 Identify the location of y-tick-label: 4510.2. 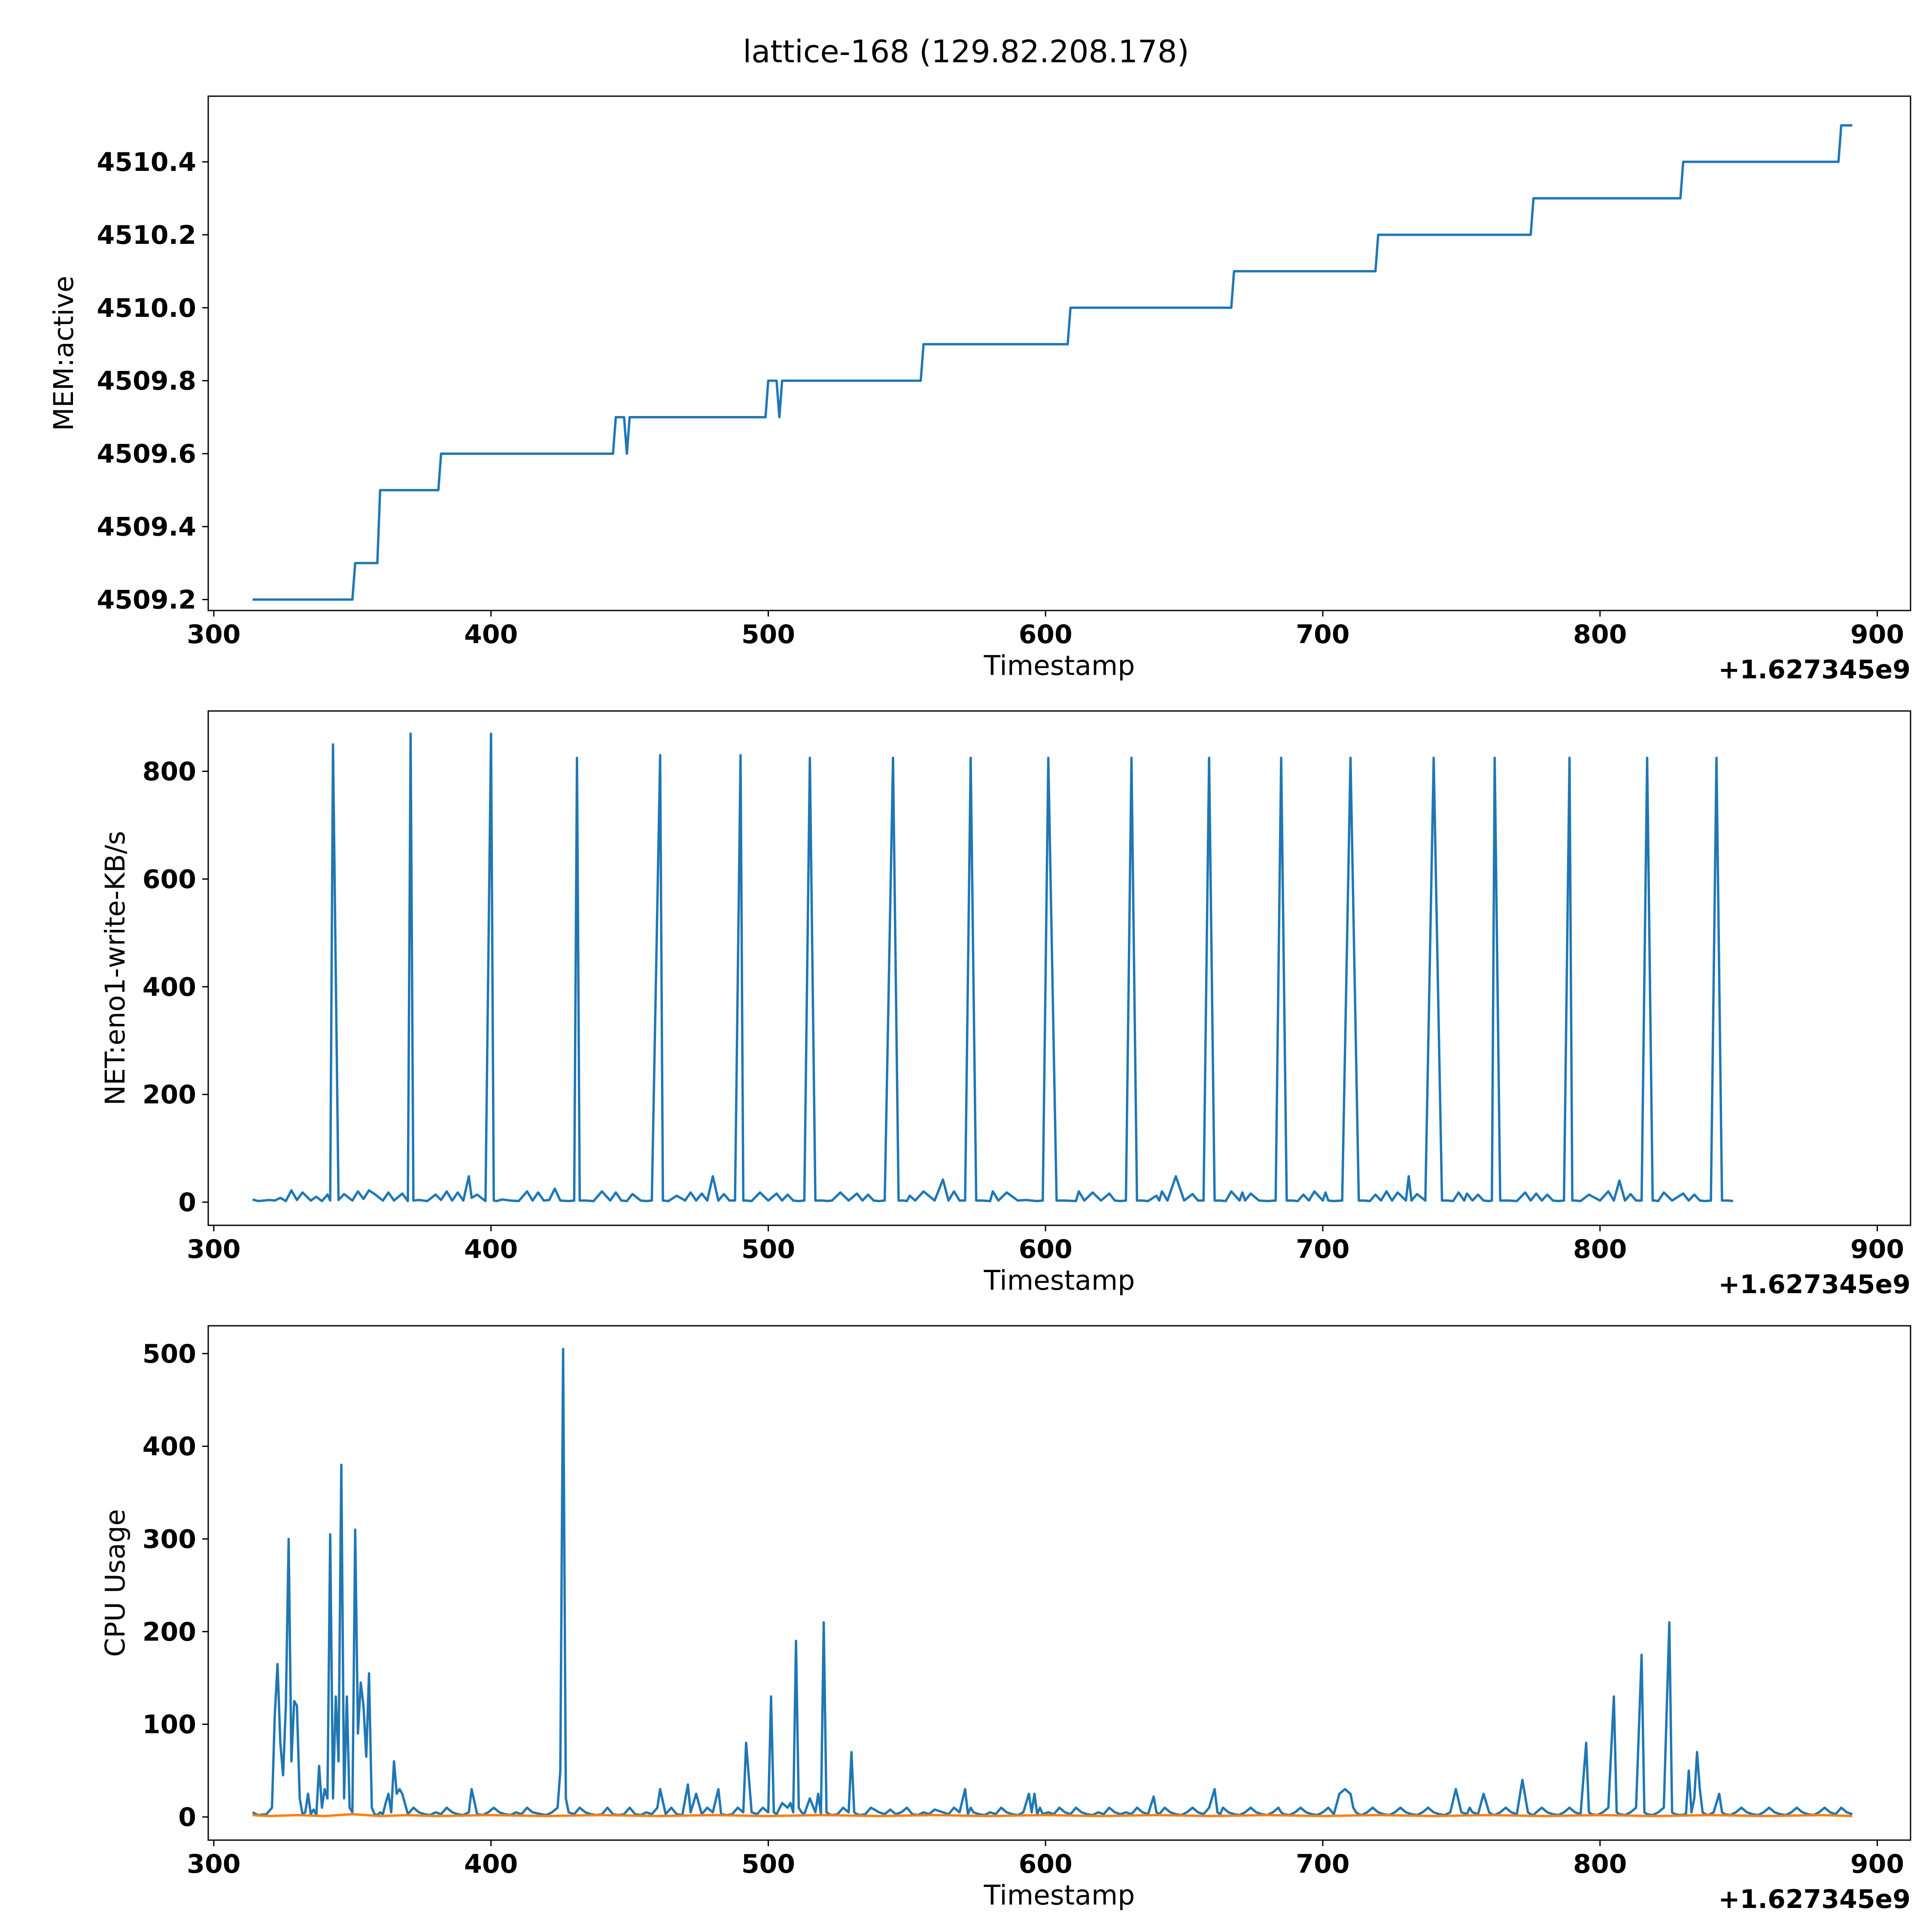
(146, 235).